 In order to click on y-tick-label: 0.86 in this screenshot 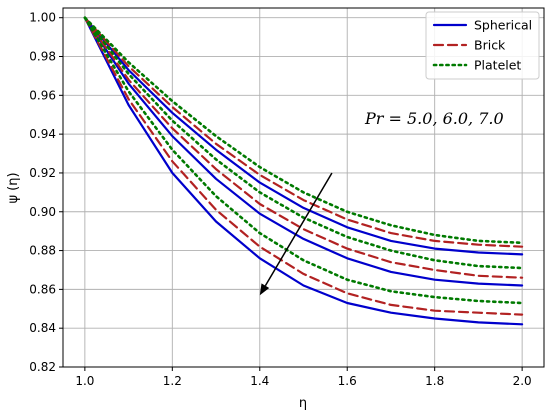, I will do `click(42, 289)`.